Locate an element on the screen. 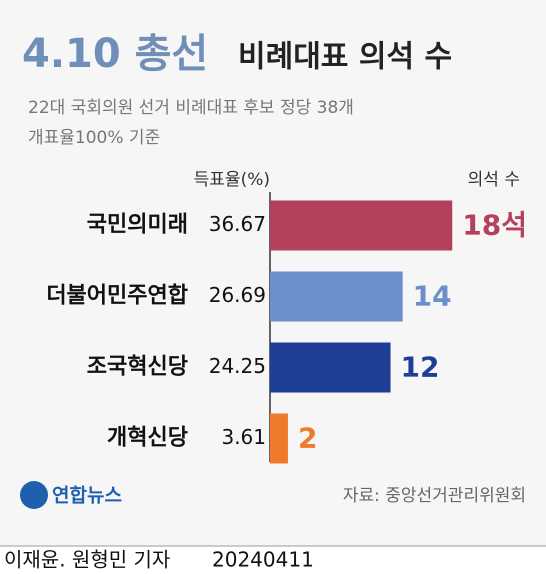 Image resolution: width=546 pixels, height=574 pixels. column-header: 득표율(%) is located at coordinates (232, 180).